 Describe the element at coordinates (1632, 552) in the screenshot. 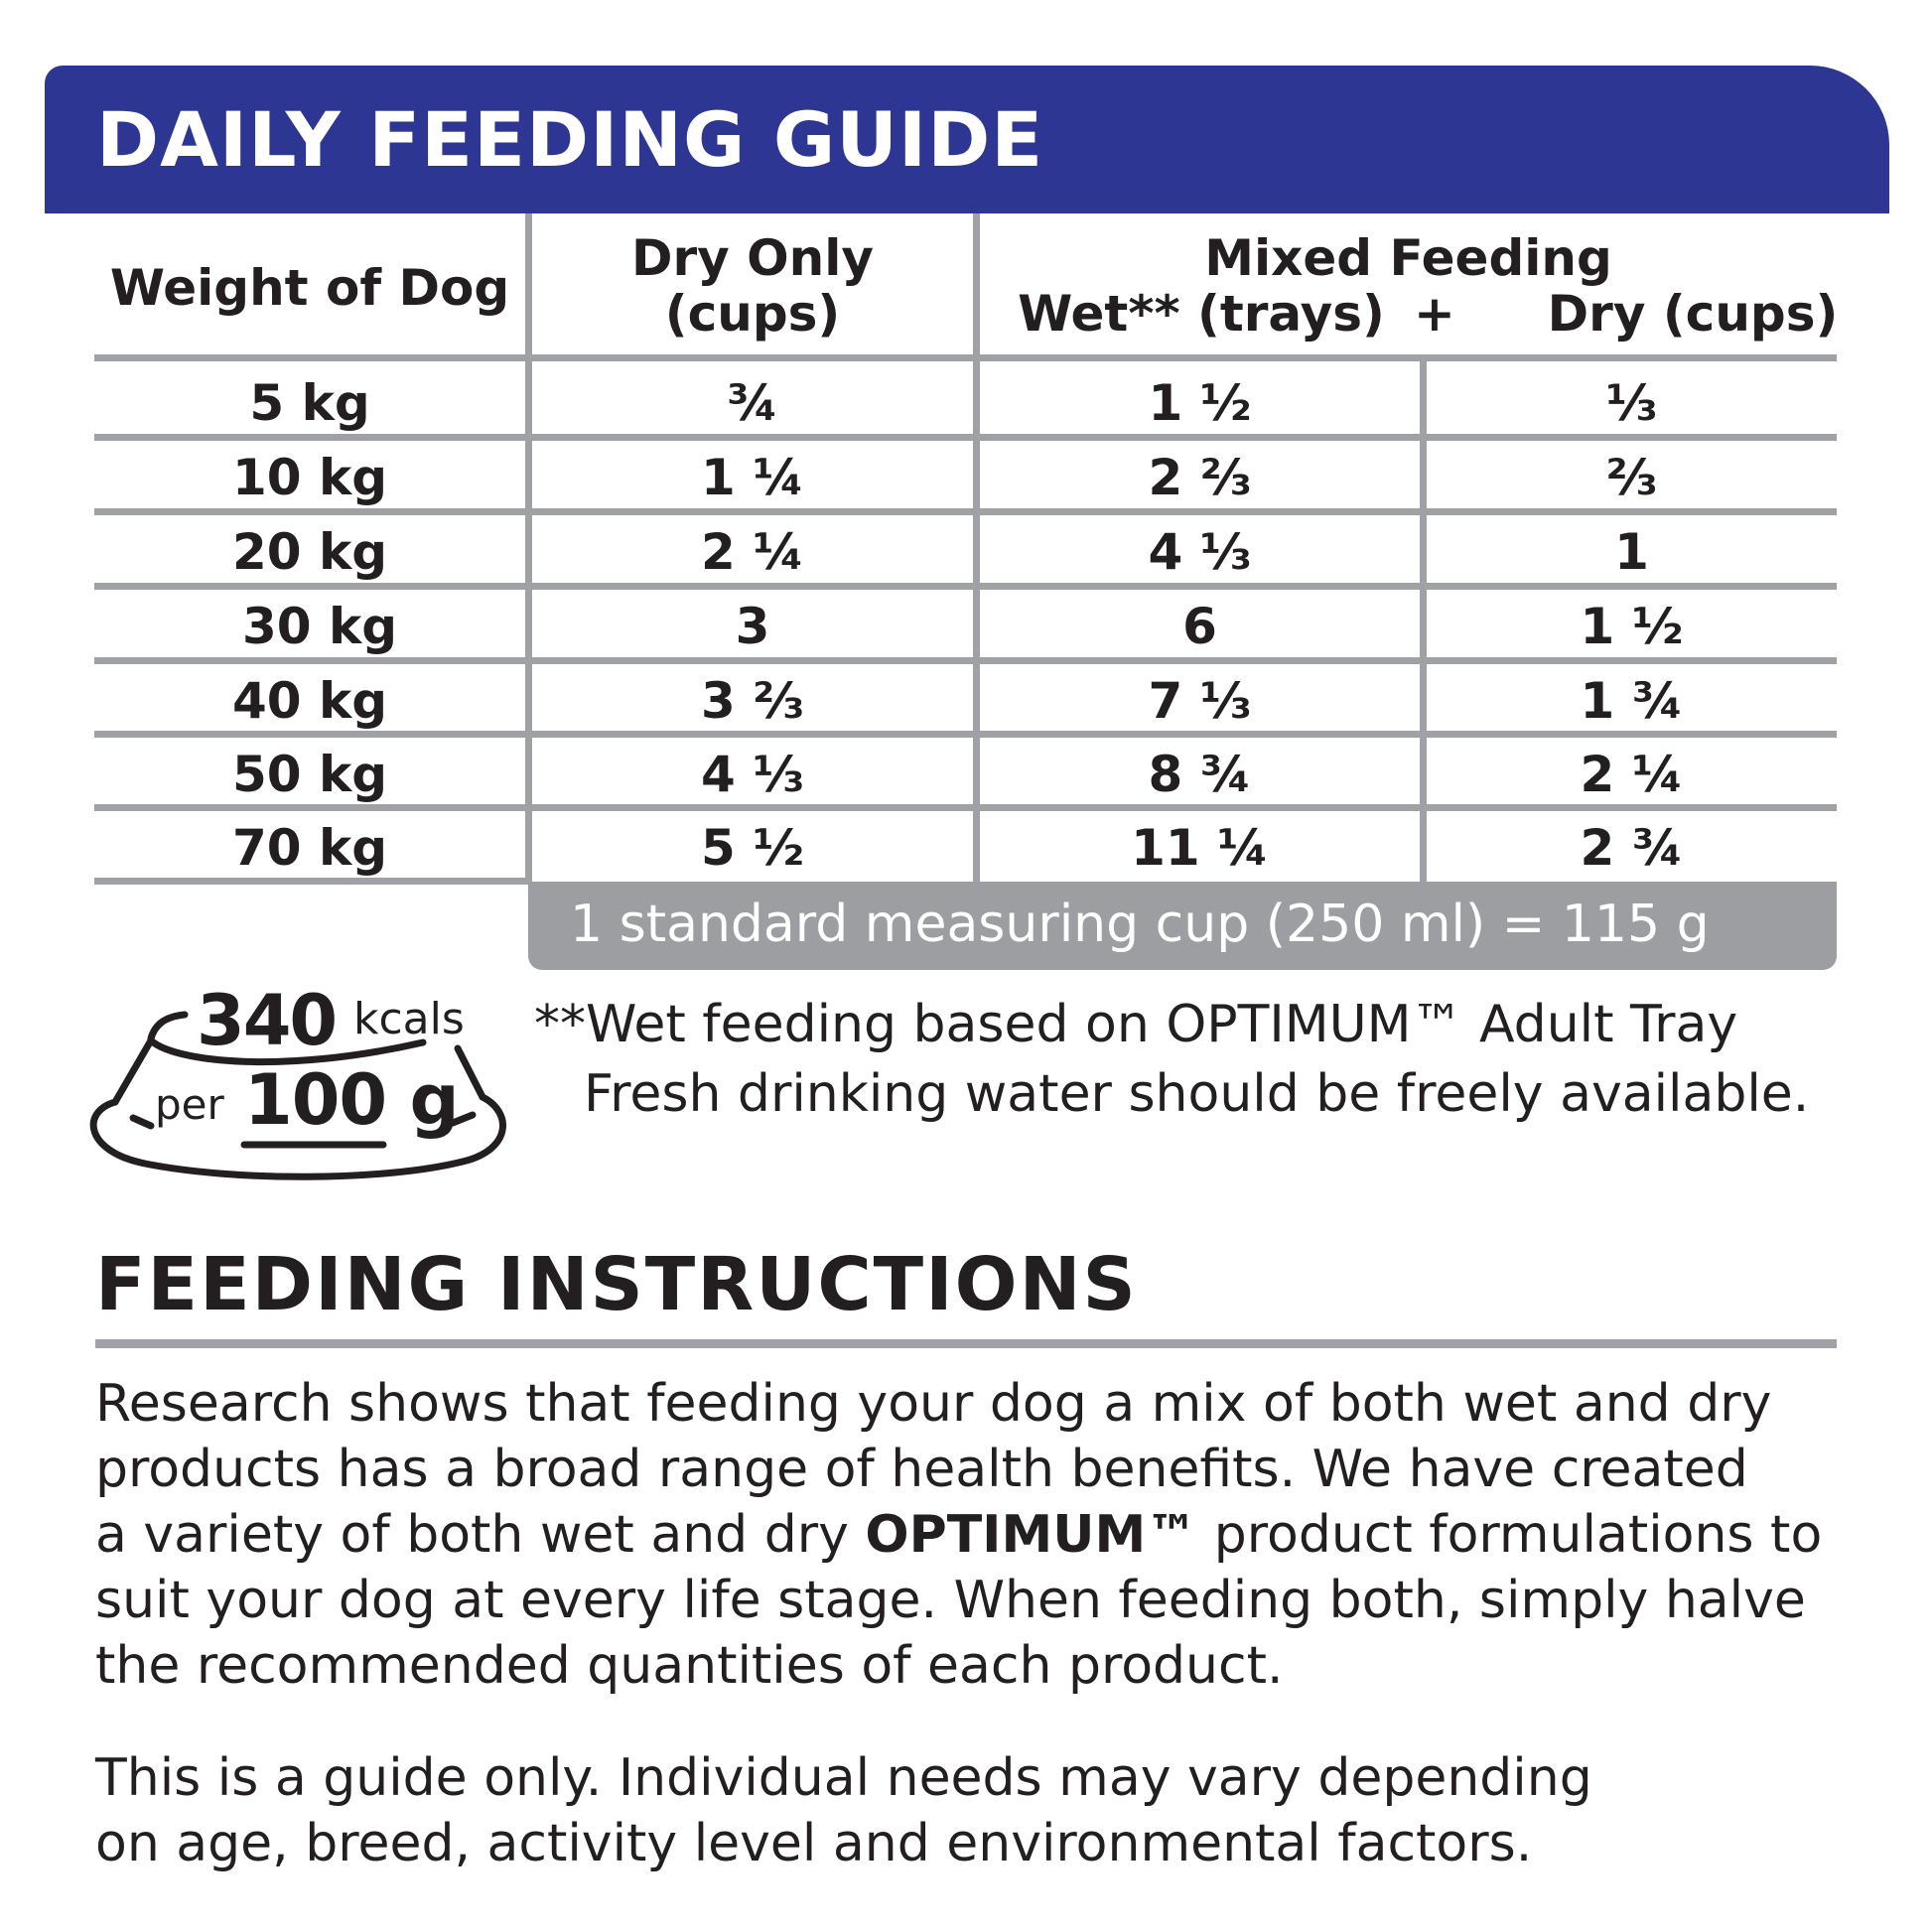

I see `cell-mixed-dry: 1` at that location.